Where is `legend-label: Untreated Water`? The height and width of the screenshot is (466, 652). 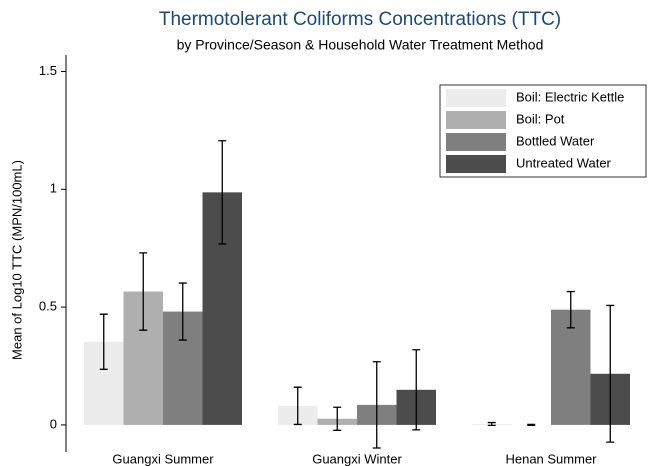 legend-label: Untreated Water is located at coordinates (564, 162).